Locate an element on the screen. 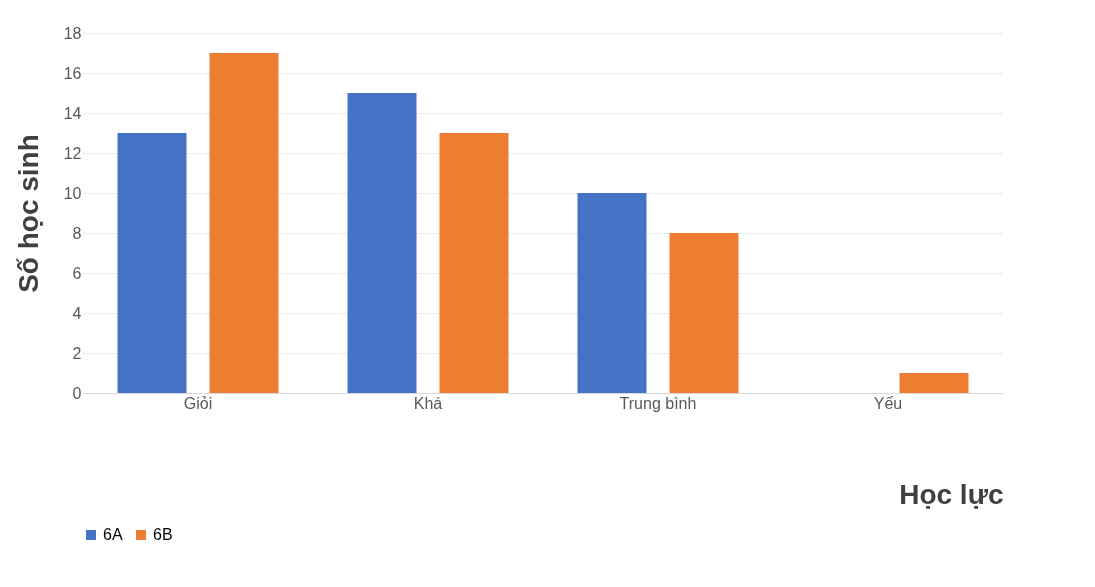  y-tick-label: 18 is located at coordinates (72, 33).